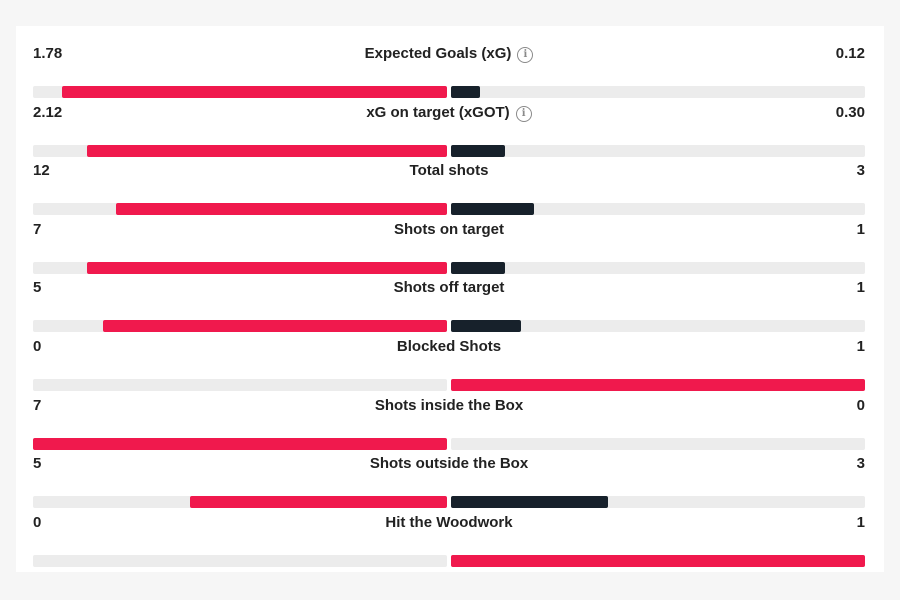  What do you see at coordinates (449, 305) in the screenshot?
I see `stat-row-shots-off-target: 5 Shots off target 1` at bounding box center [449, 305].